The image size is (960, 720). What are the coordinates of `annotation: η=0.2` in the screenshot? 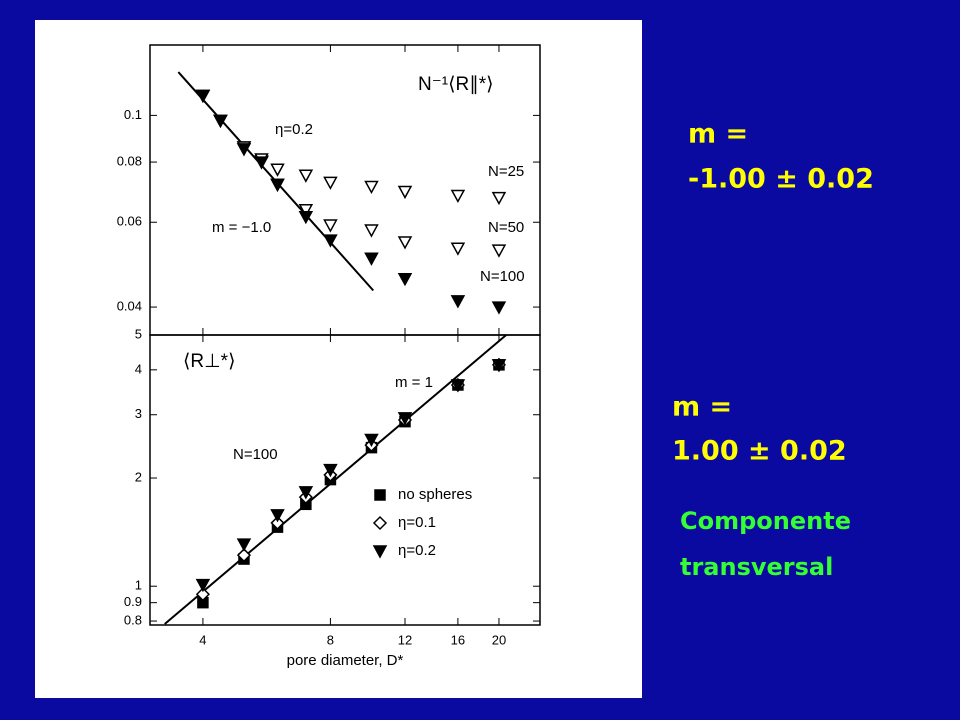 It's located at (294, 129).